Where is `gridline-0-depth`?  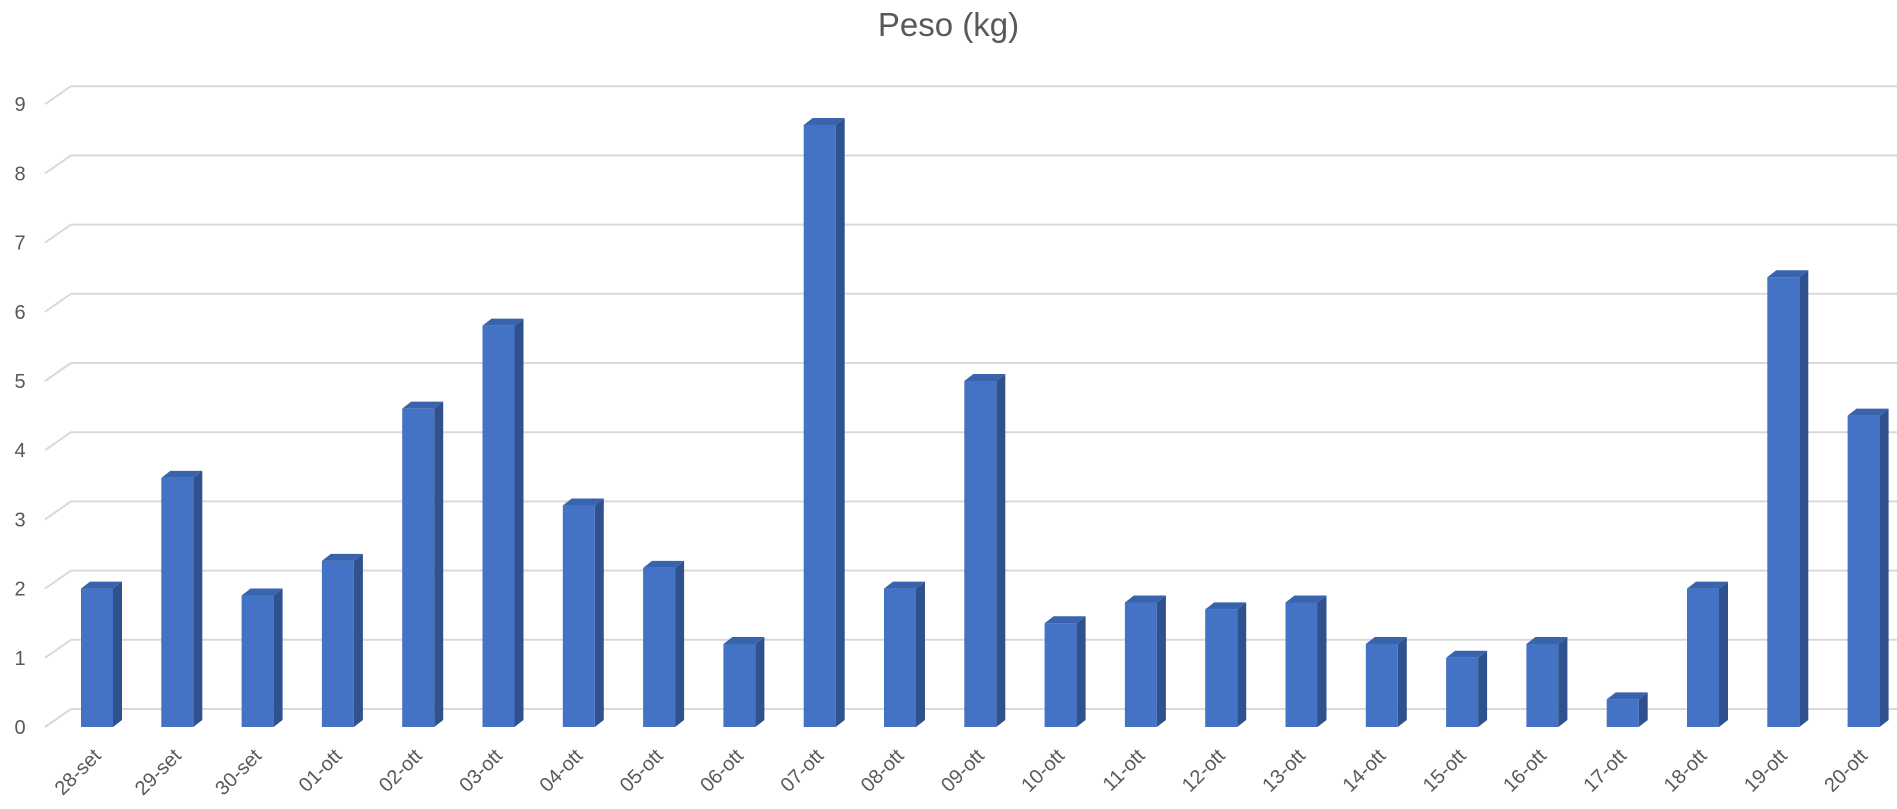 gridline-0-depth is located at coordinates (58, 718).